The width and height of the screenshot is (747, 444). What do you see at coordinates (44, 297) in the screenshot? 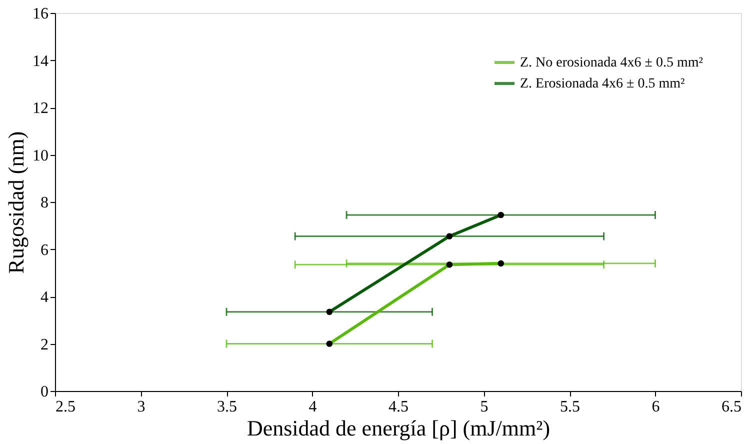
I see `y-tick-label: 4` at bounding box center [44, 297].